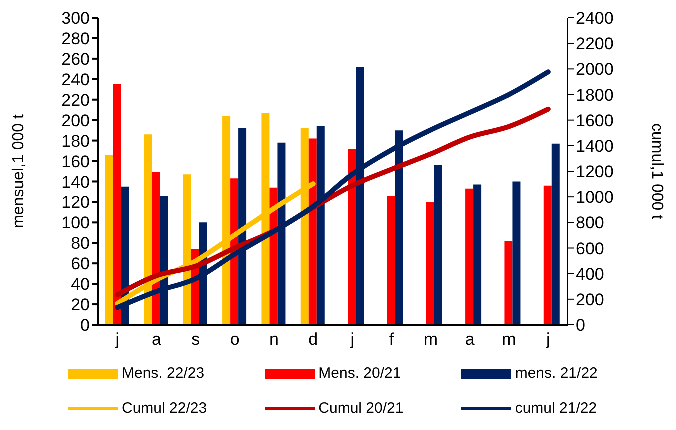  Describe the element at coordinates (595, 44) in the screenshot. I see `y2-tick-label: 2200` at that location.